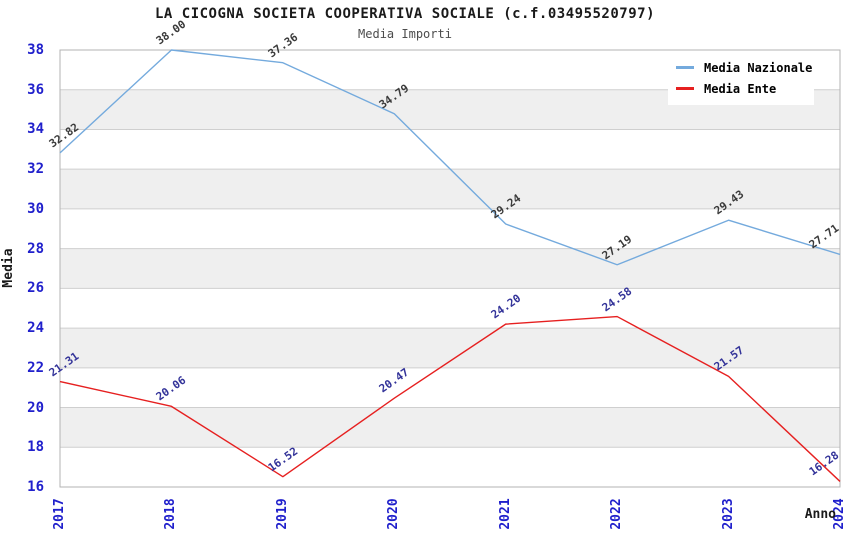 The height and width of the screenshot is (550, 850). Describe the element at coordinates (35, 89) in the screenshot. I see `y-tick-label: 36` at that location.